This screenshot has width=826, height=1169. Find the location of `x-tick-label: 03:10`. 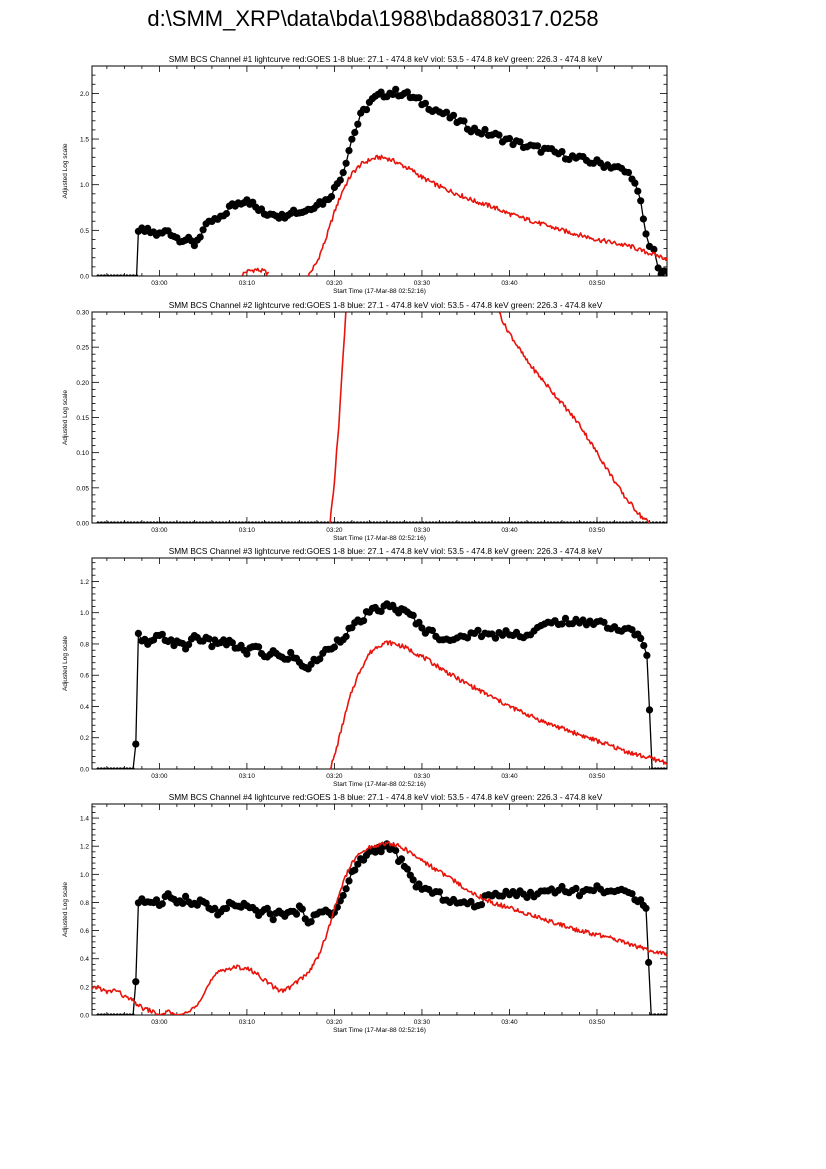

x-tick-label: 03:10 is located at coordinates (247, 530).